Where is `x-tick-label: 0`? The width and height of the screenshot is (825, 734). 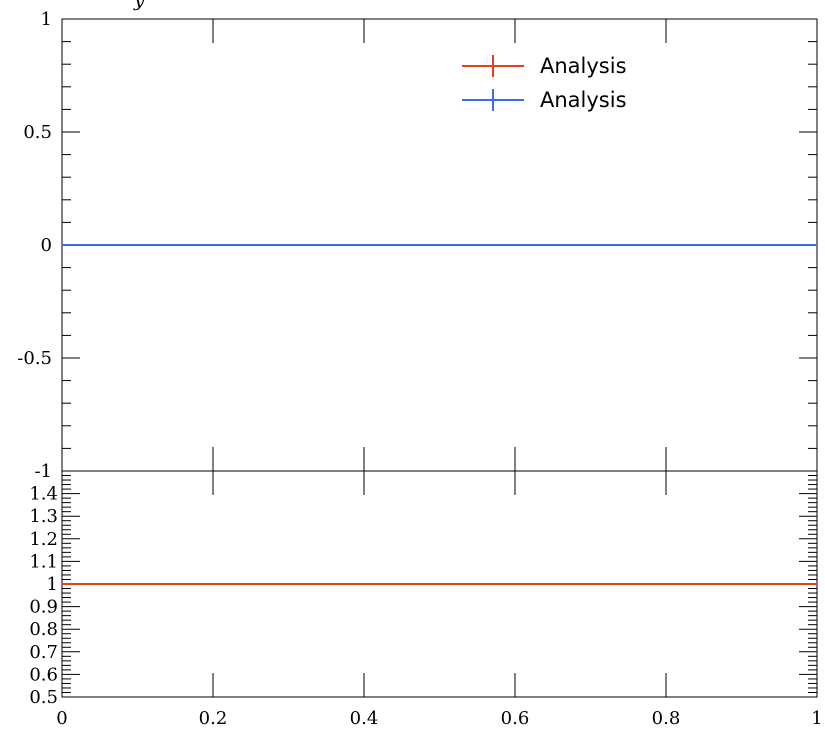 x-tick-label: 0 is located at coordinates (61, 718).